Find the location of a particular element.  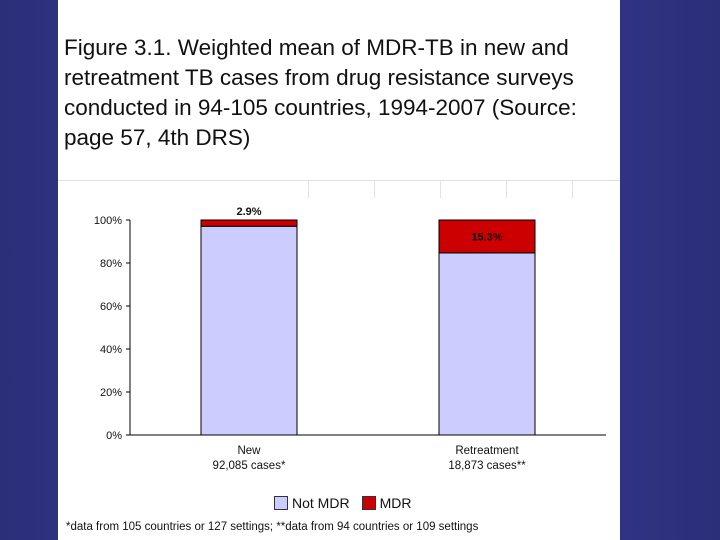

legend-item-mdr: MDR is located at coordinates (386, 503).